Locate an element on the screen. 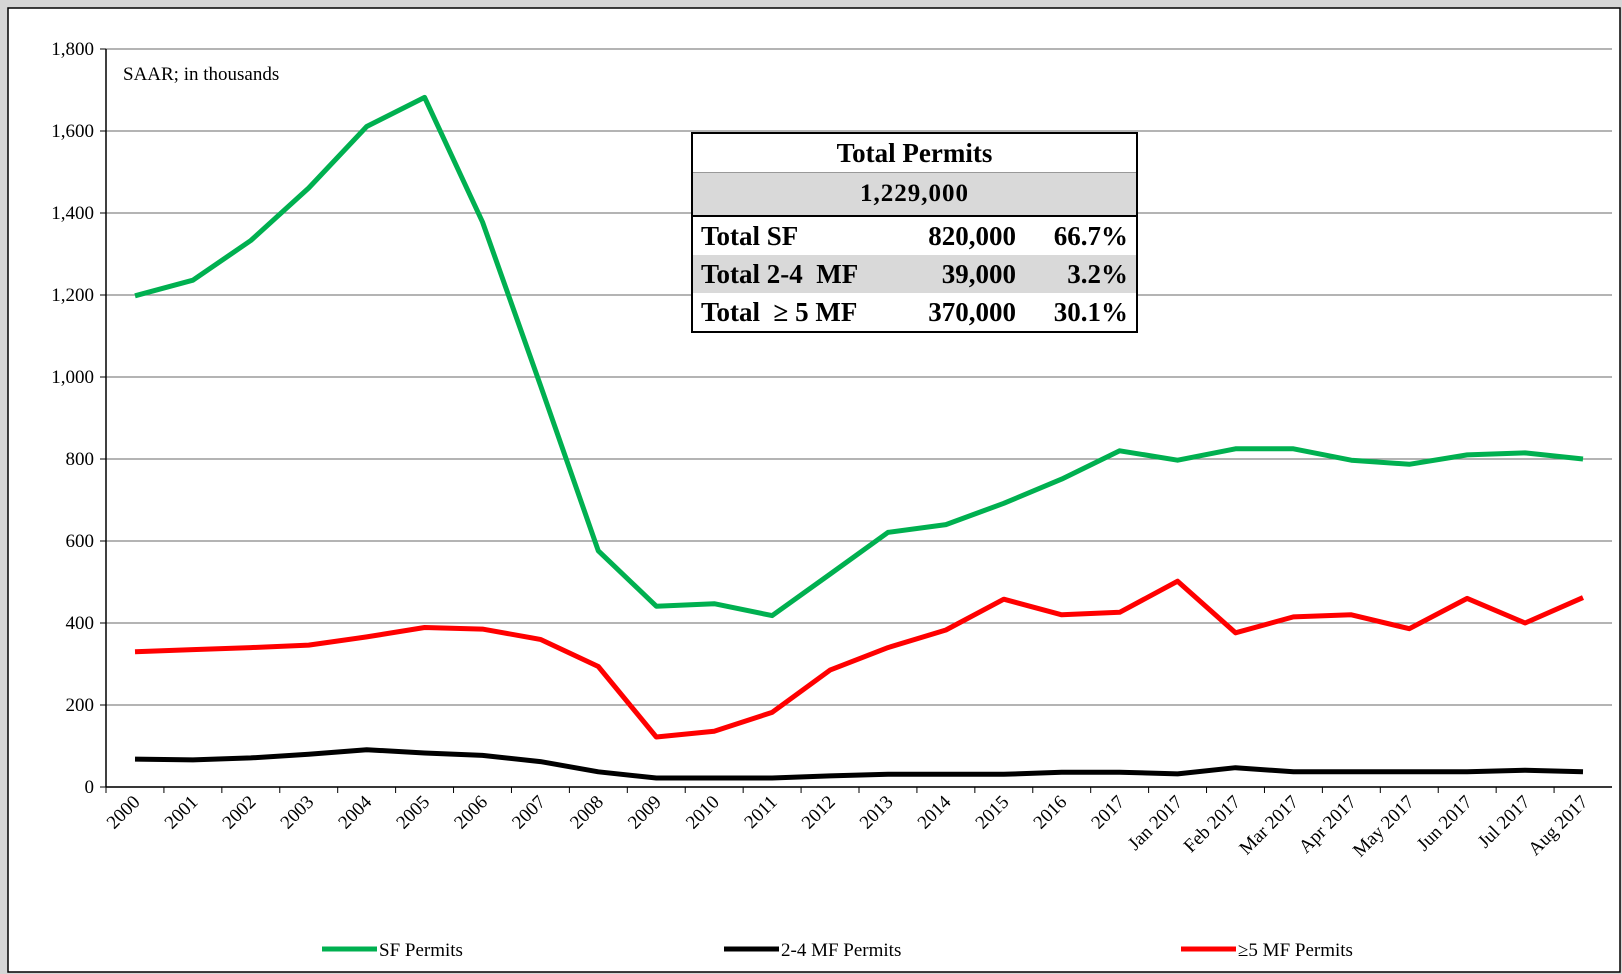 This screenshot has width=1622, height=974. cell: 30.1% is located at coordinates (1090, 312).